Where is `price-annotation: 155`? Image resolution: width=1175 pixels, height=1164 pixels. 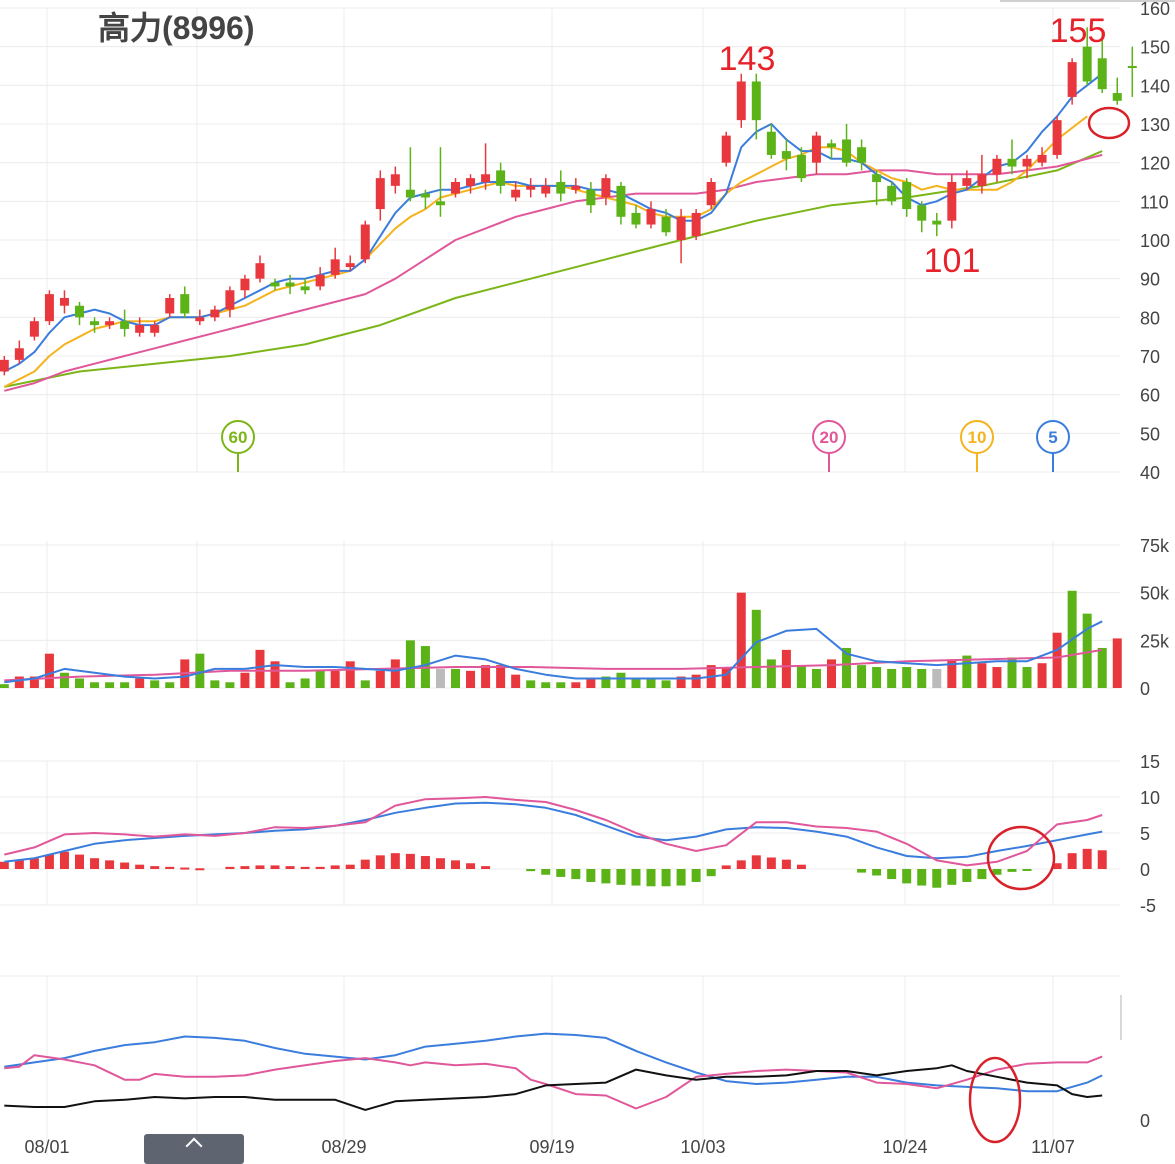
price-annotation: 155 is located at coordinates (1078, 31).